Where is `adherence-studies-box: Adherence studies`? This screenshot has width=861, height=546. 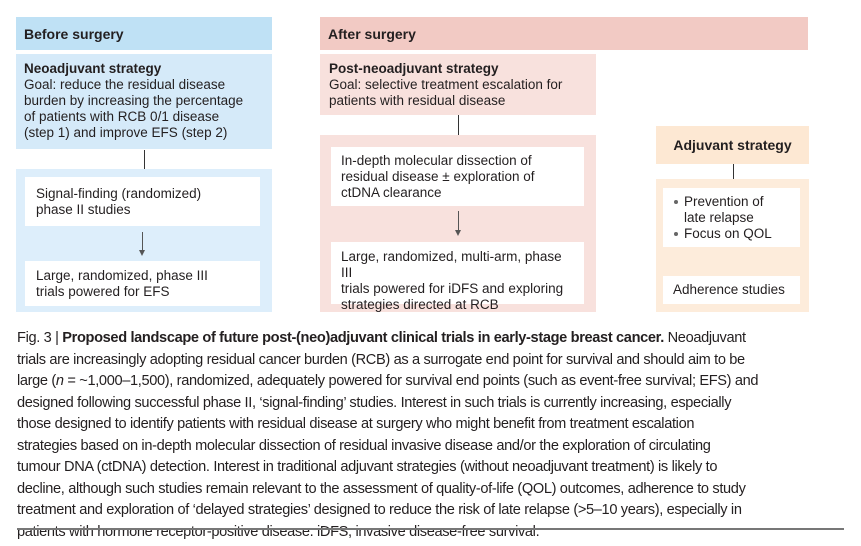 adherence-studies-box: Adherence studies is located at coordinates (731, 290).